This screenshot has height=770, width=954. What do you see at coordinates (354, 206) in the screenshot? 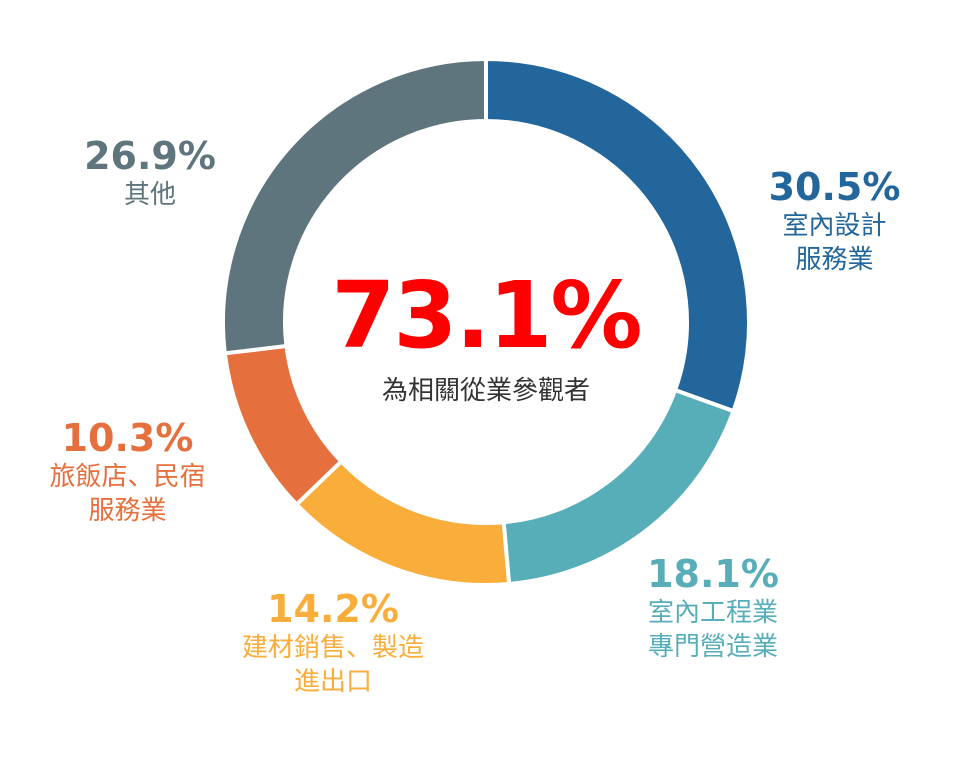
I see `donut-slice-other` at bounding box center [354, 206].